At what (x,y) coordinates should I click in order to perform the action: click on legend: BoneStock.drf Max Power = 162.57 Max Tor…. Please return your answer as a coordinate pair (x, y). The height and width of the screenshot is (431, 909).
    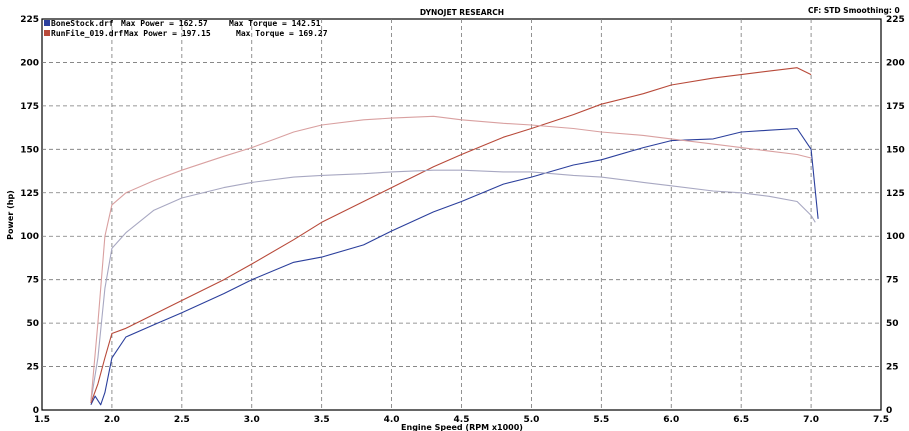
    Looking at the image, I should click on (186, 28).